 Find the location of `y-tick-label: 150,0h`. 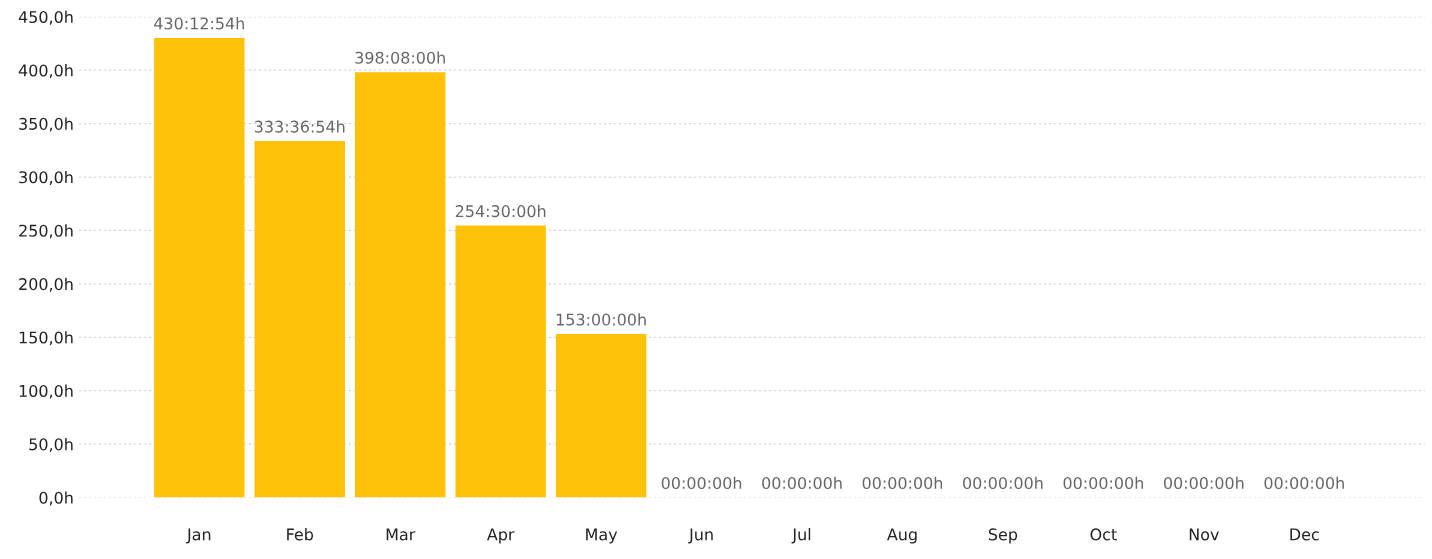

y-tick-label: 150,0h is located at coordinates (46, 338).